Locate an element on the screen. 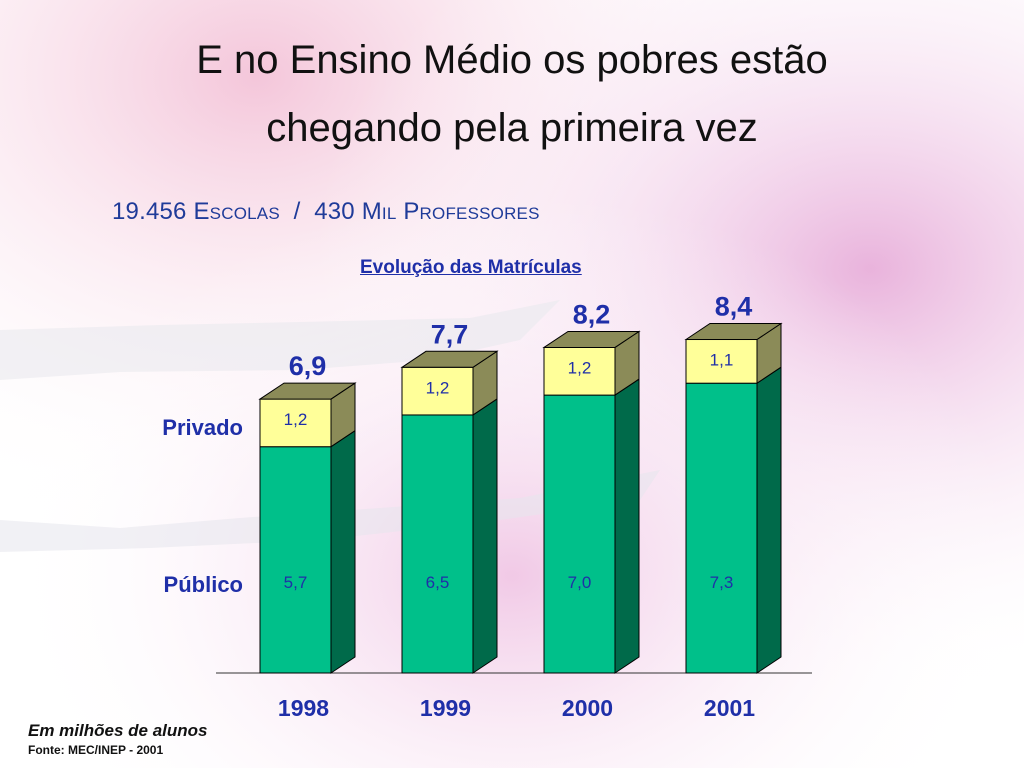 Image resolution: width=1024 pixels, height=768 pixels. bar-privado-1998 is located at coordinates (295, 423).